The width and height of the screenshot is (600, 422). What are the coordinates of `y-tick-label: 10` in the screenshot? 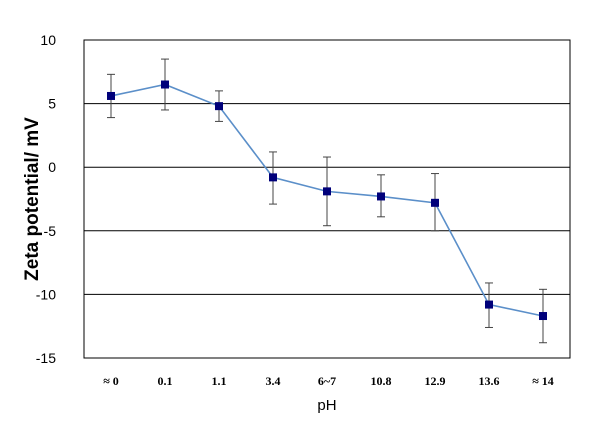 It's located at (48, 40).